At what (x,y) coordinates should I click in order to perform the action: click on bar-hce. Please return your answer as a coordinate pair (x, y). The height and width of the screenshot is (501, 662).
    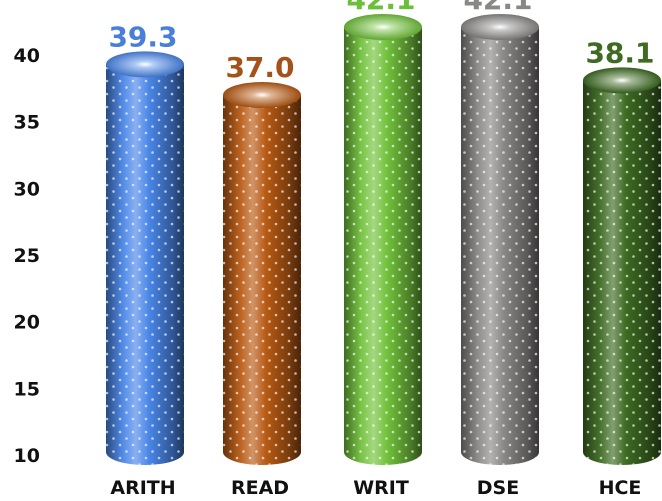
    Looking at the image, I should click on (622, 266).